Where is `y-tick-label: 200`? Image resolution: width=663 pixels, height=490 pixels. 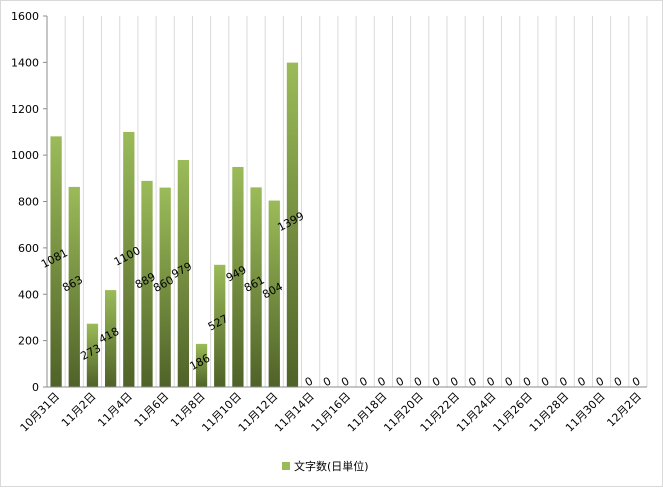 y-tick-label: 200 is located at coordinates (28, 341).